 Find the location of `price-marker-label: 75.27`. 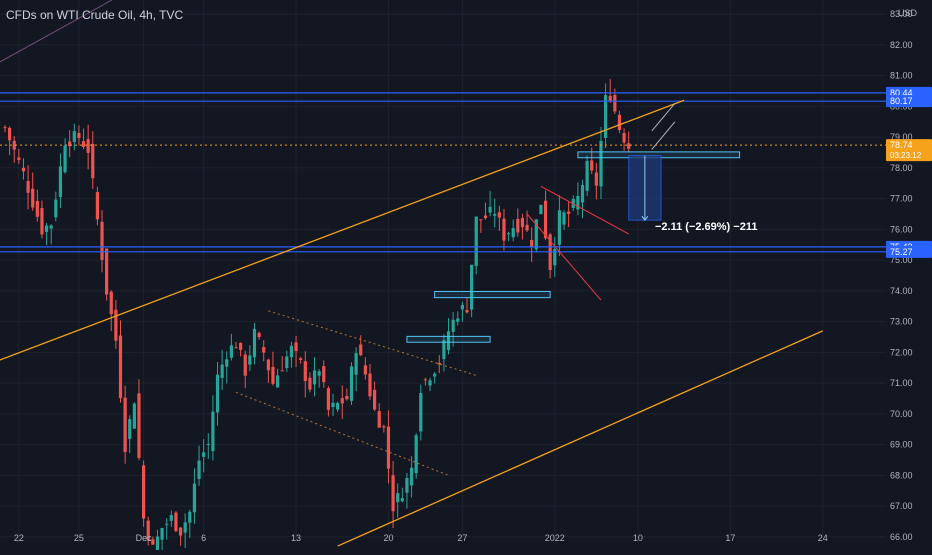

price-marker-label: 75.27 is located at coordinates (901, 252).